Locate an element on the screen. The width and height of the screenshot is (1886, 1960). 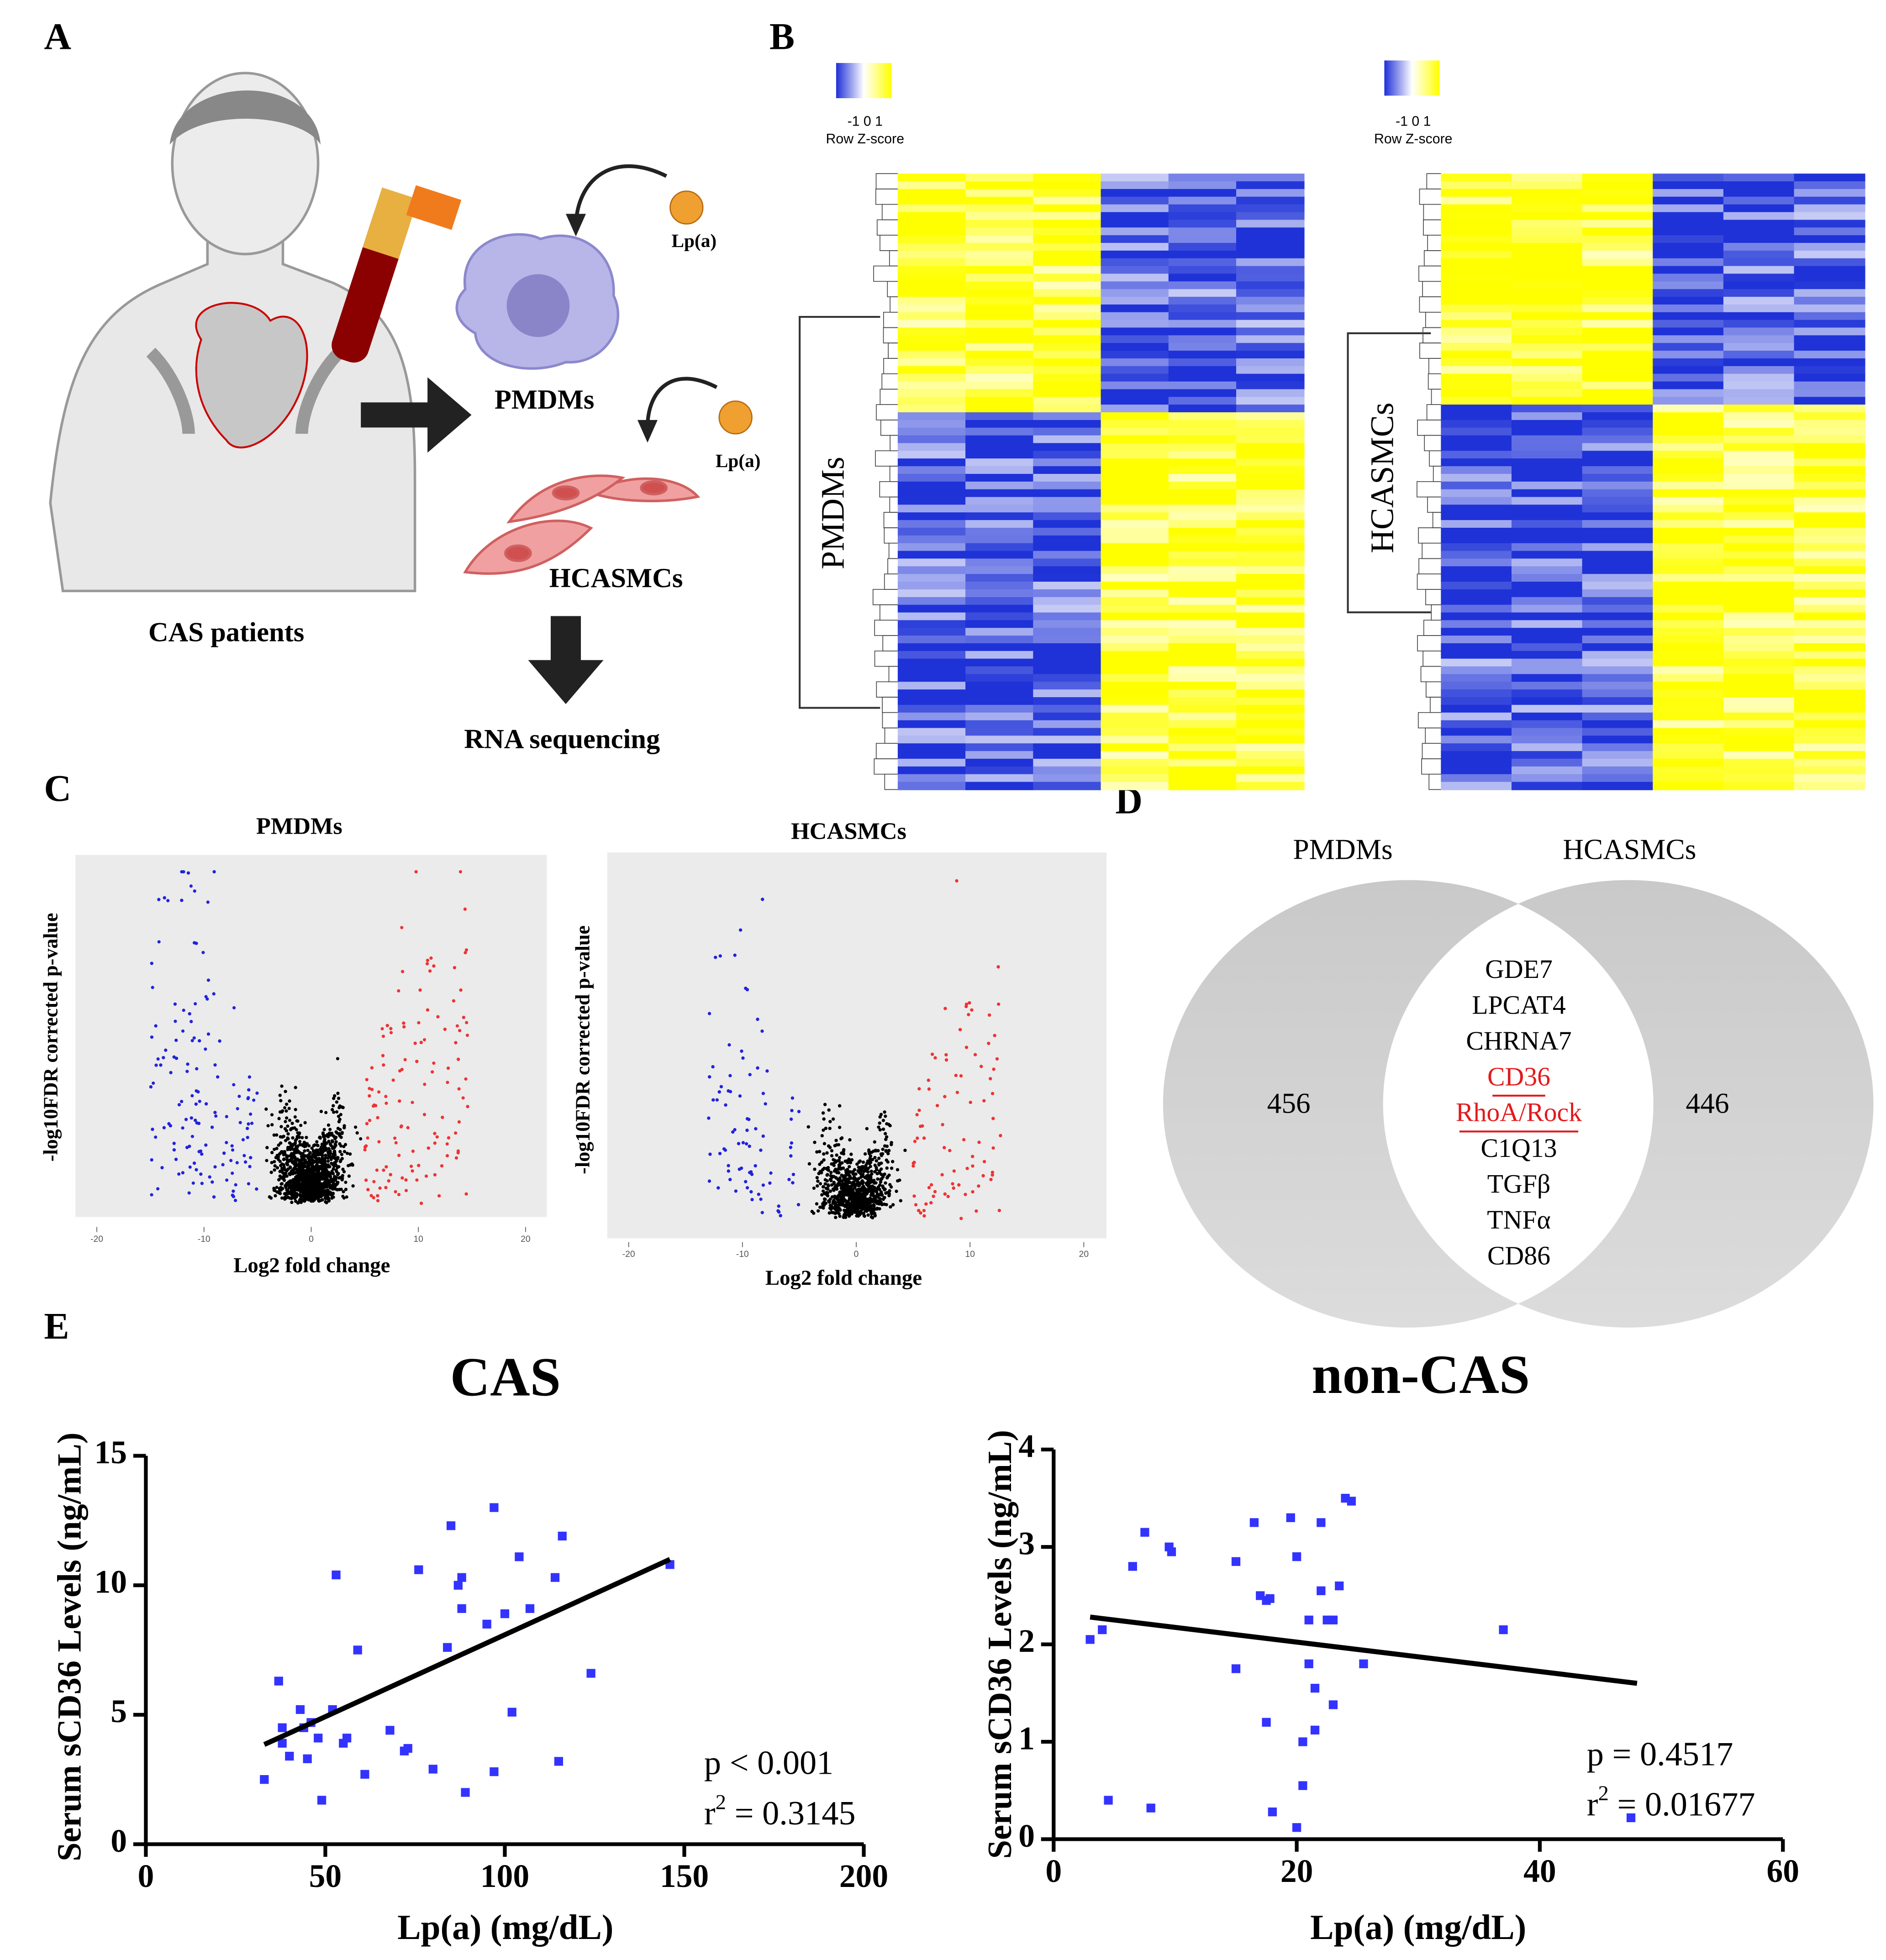
method-label: RNA sequencing is located at coordinates (562, 739).